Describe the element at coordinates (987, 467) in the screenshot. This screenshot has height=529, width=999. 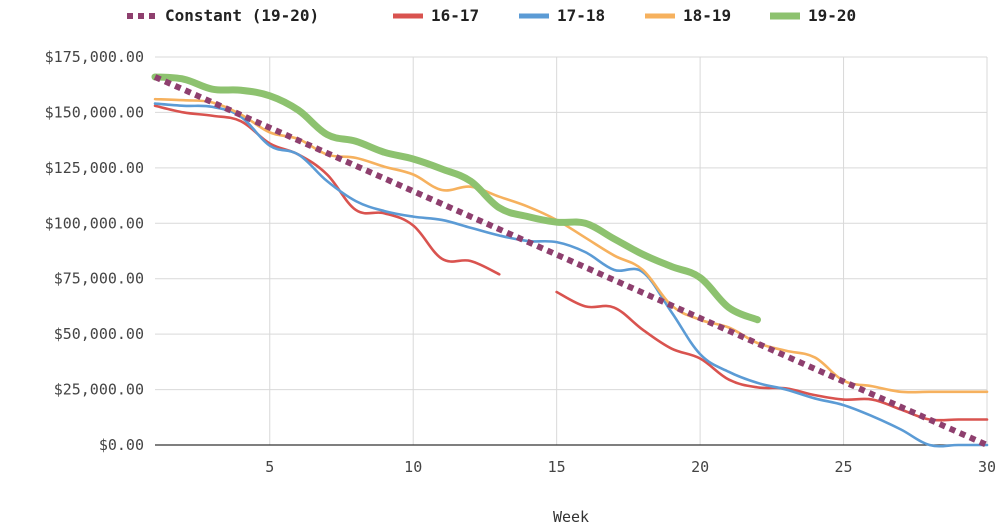
I see `x-tick-label: 30` at that location.